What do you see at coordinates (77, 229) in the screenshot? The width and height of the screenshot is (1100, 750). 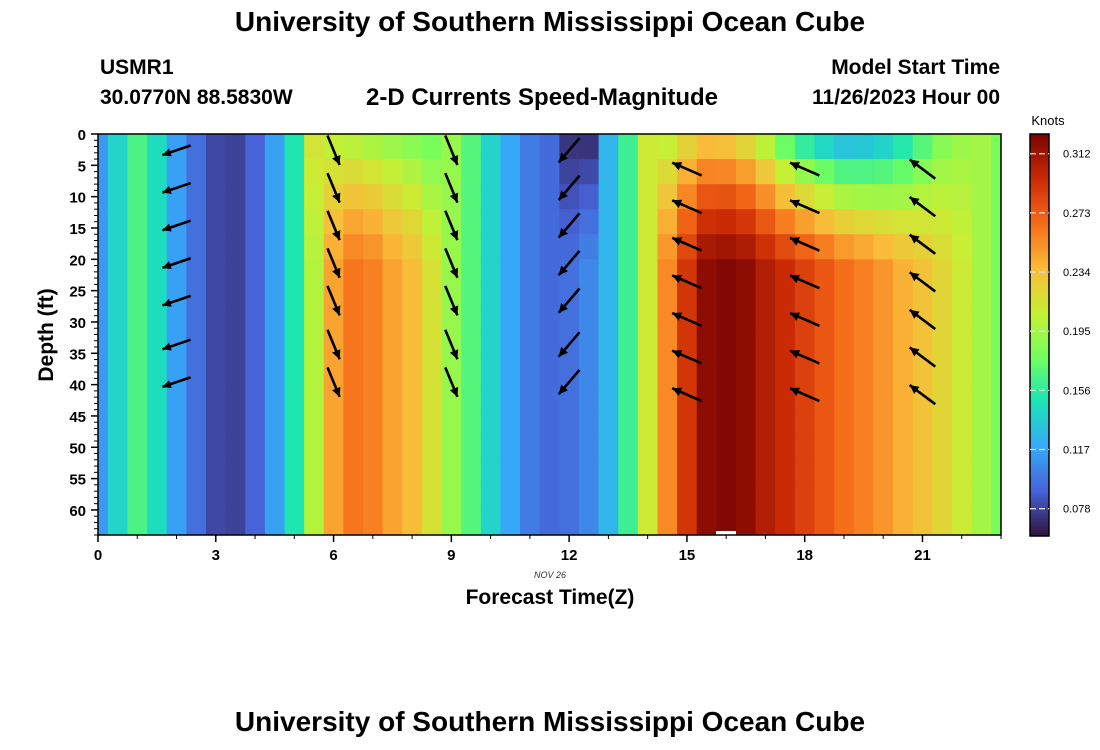 I see `y-tick-label: 15` at bounding box center [77, 229].